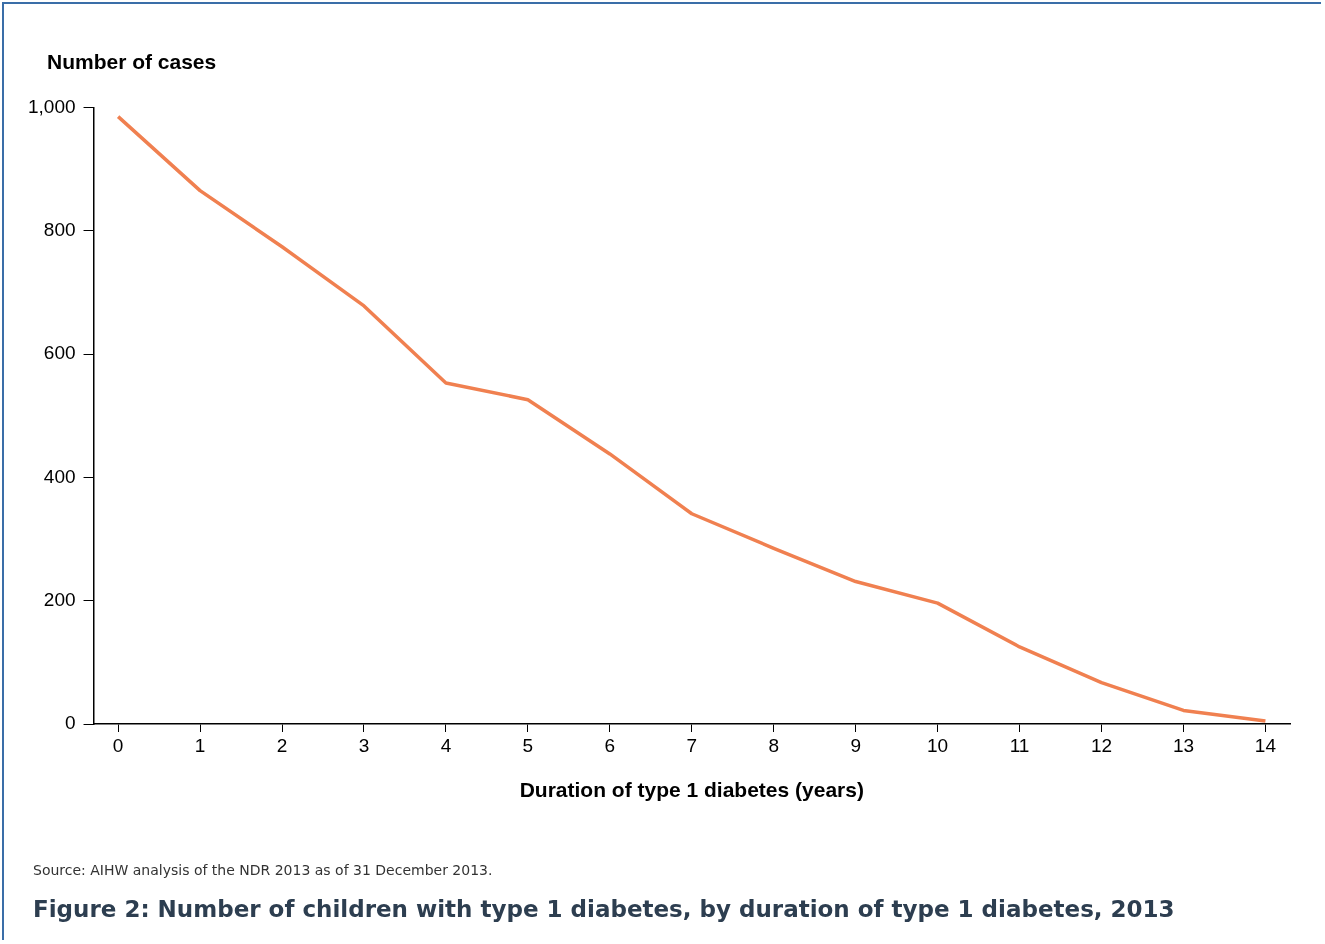  What do you see at coordinates (1183, 745) in the screenshot?
I see `x-tick-label: 13` at bounding box center [1183, 745].